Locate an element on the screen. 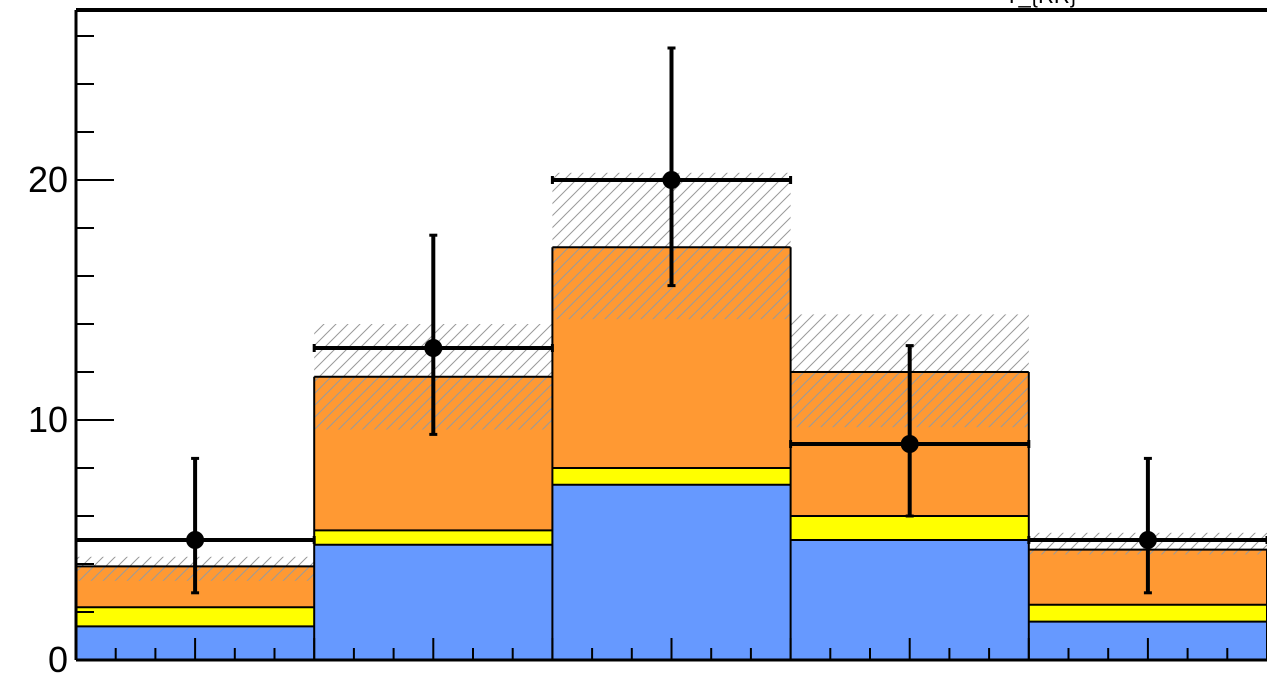 The image size is (1267, 679). y-tick-label-10: 10 is located at coordinates (48, 419).